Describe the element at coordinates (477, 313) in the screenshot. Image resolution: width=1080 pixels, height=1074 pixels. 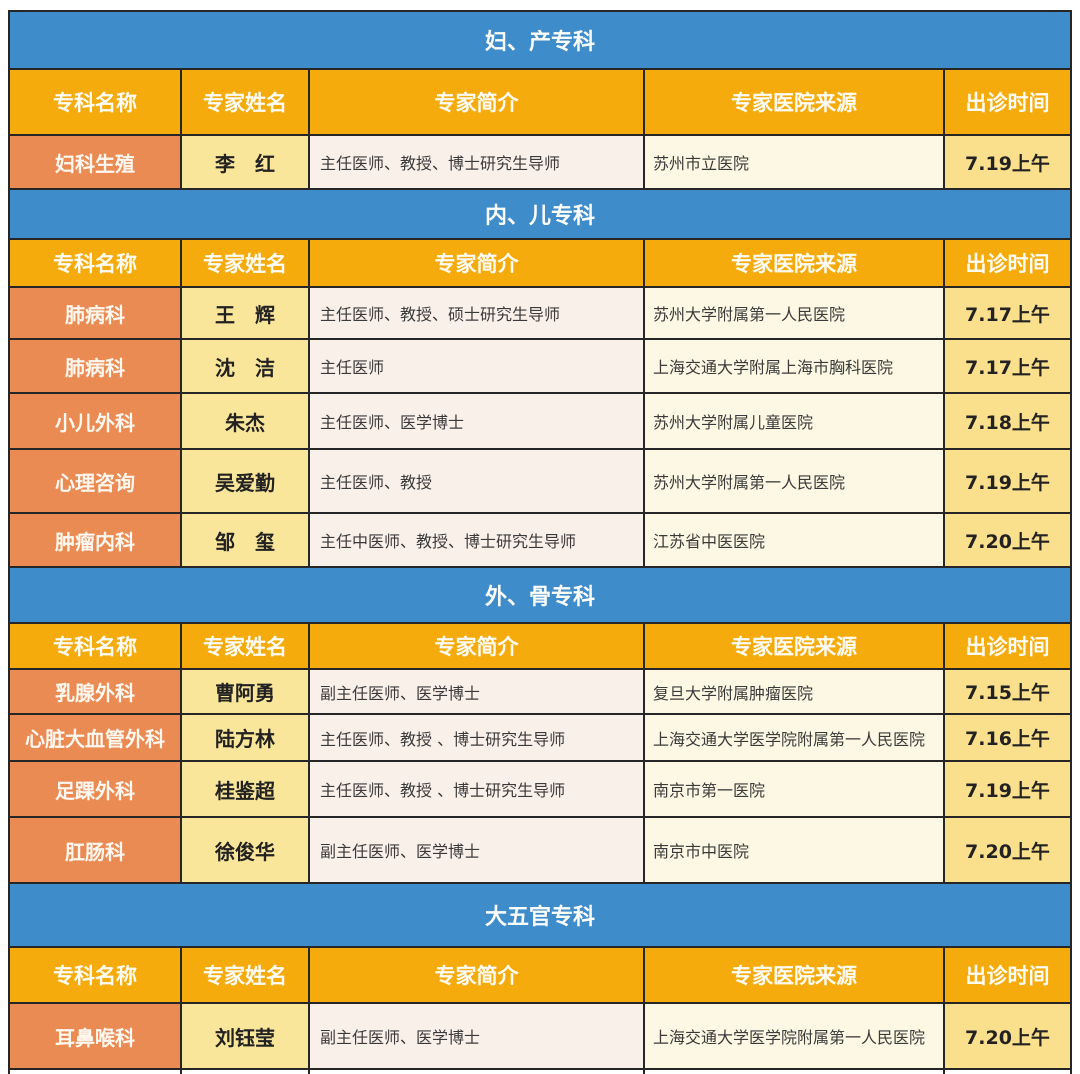
I see `cell-expert-intro: 主任医师、教授、硕士研究生导师` at that location.